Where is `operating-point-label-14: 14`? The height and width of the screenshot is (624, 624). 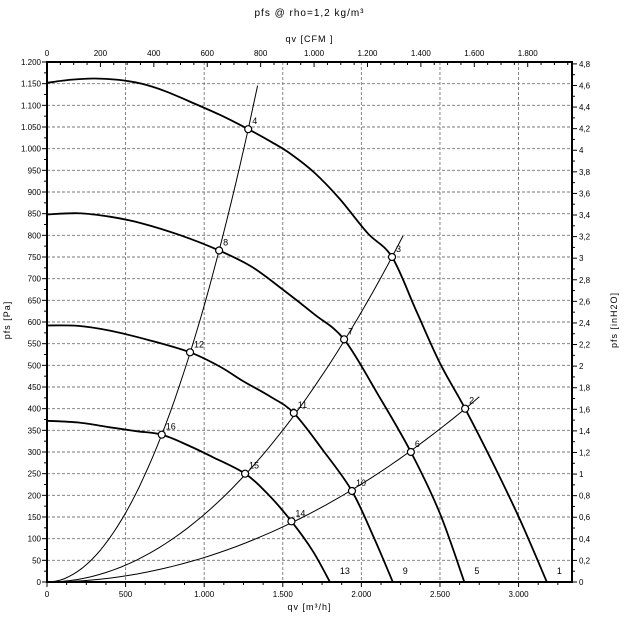
operating-point-label-14: 14 is located at coordinates (300, 513).